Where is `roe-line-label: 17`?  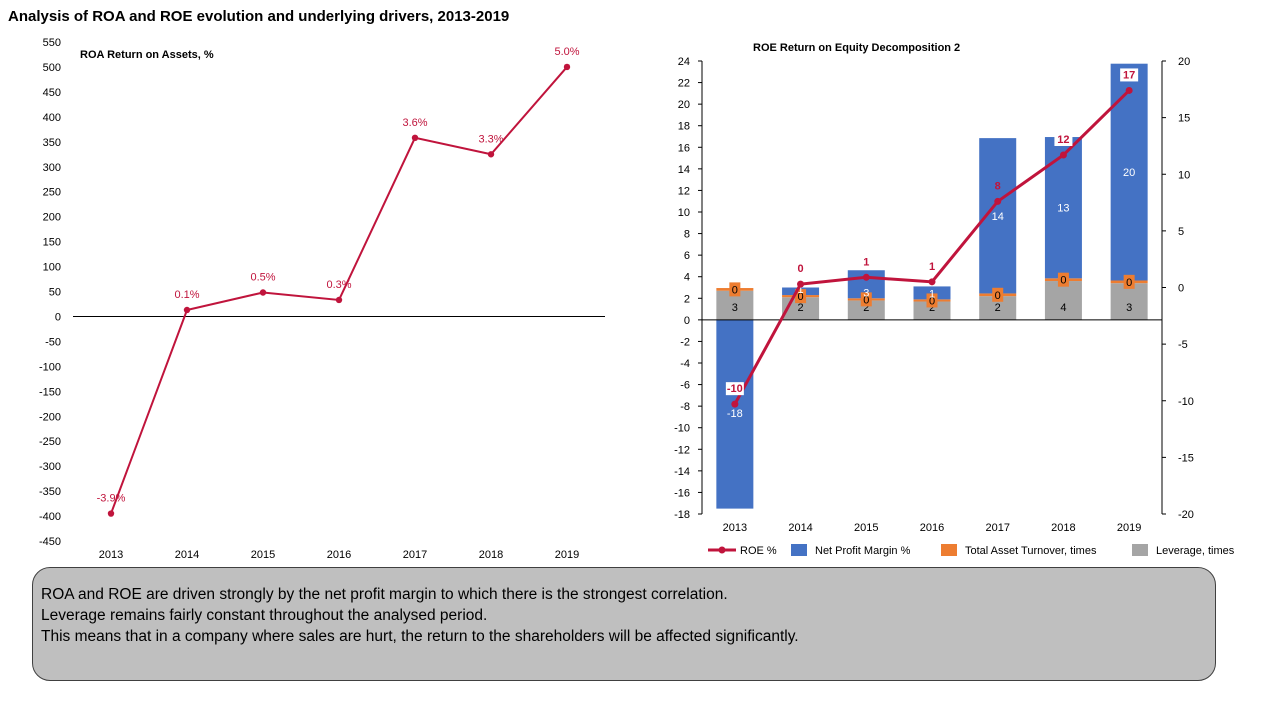
roe-line-label: 17 is located at coordinates (1129, 75).